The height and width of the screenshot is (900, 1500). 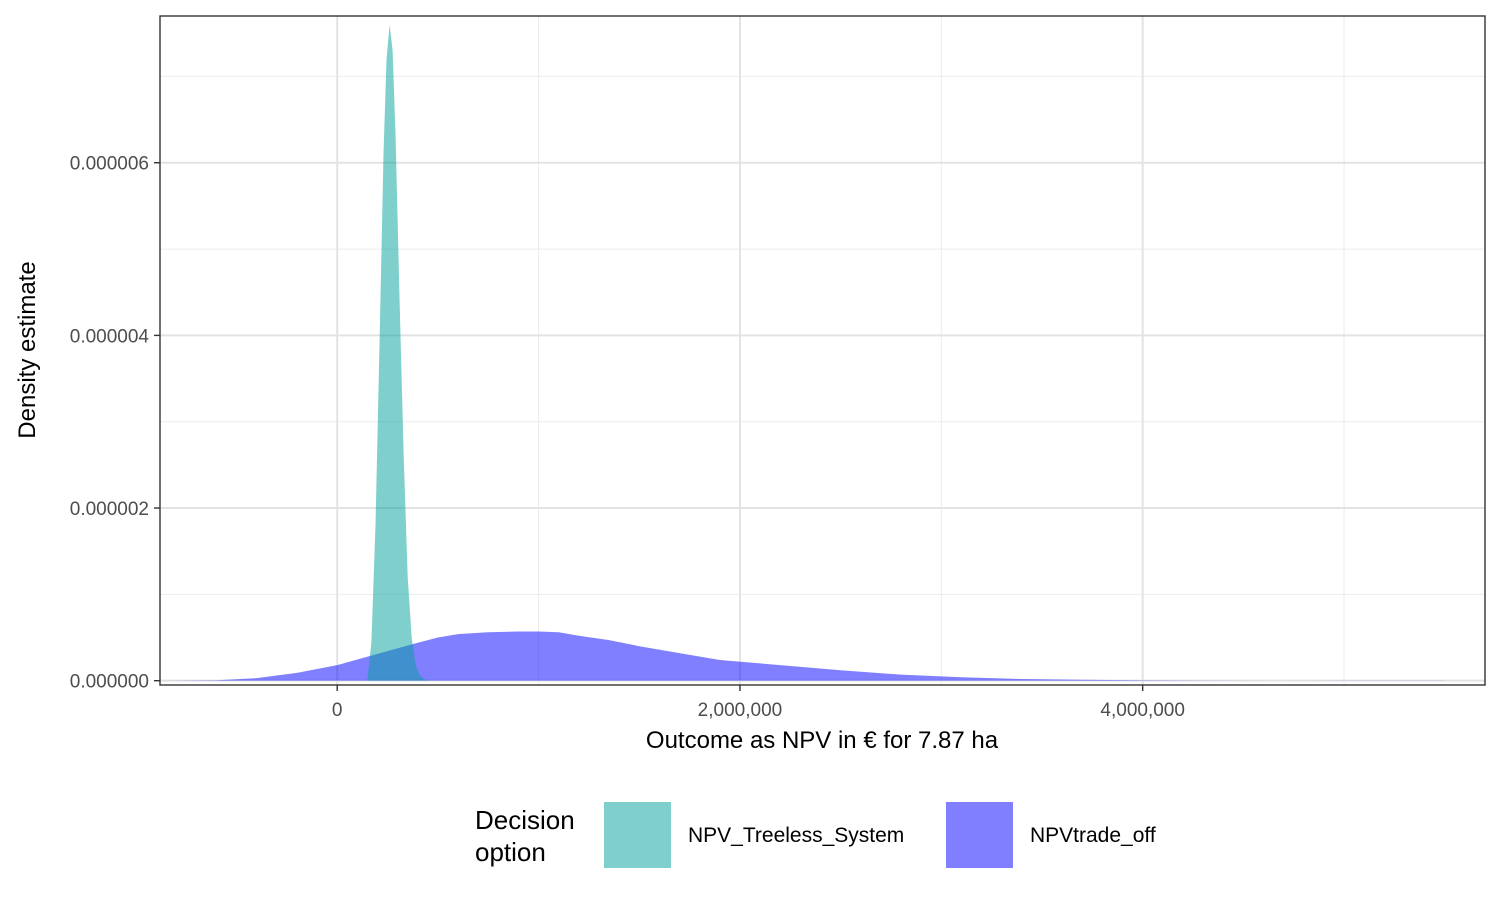 I want to click on y-tick-label: 0.000000, so click(x=109, y=682).